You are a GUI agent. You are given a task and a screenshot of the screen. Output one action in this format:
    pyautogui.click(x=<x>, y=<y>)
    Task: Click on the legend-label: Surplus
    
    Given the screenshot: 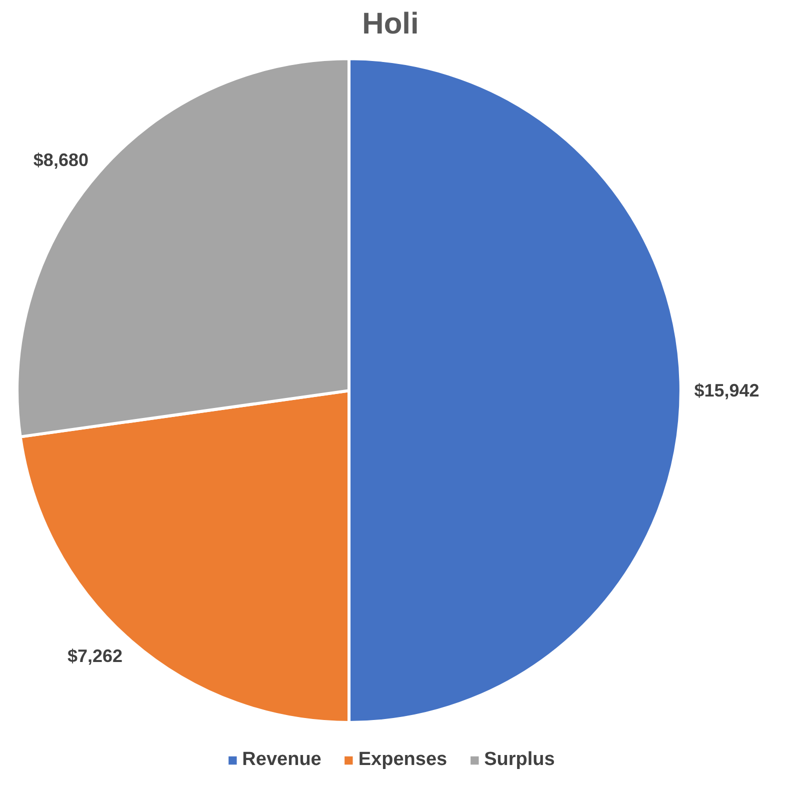 What is the action you would take?
    pyautogui.click(x=519, y=760)
    